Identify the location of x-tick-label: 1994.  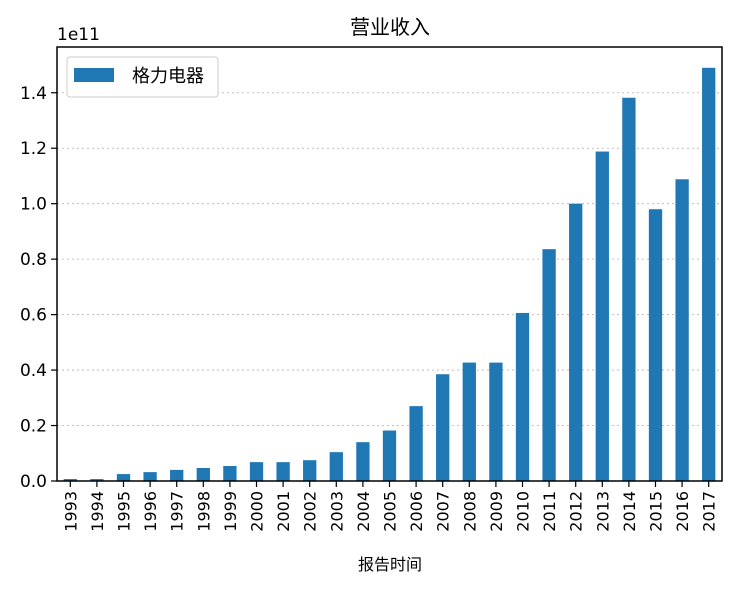
(97, 511).